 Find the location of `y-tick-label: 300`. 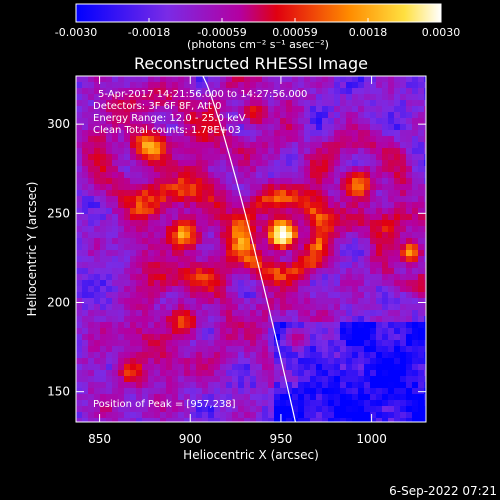

y-tick-label: 300 is located at coordinates (58, 124).